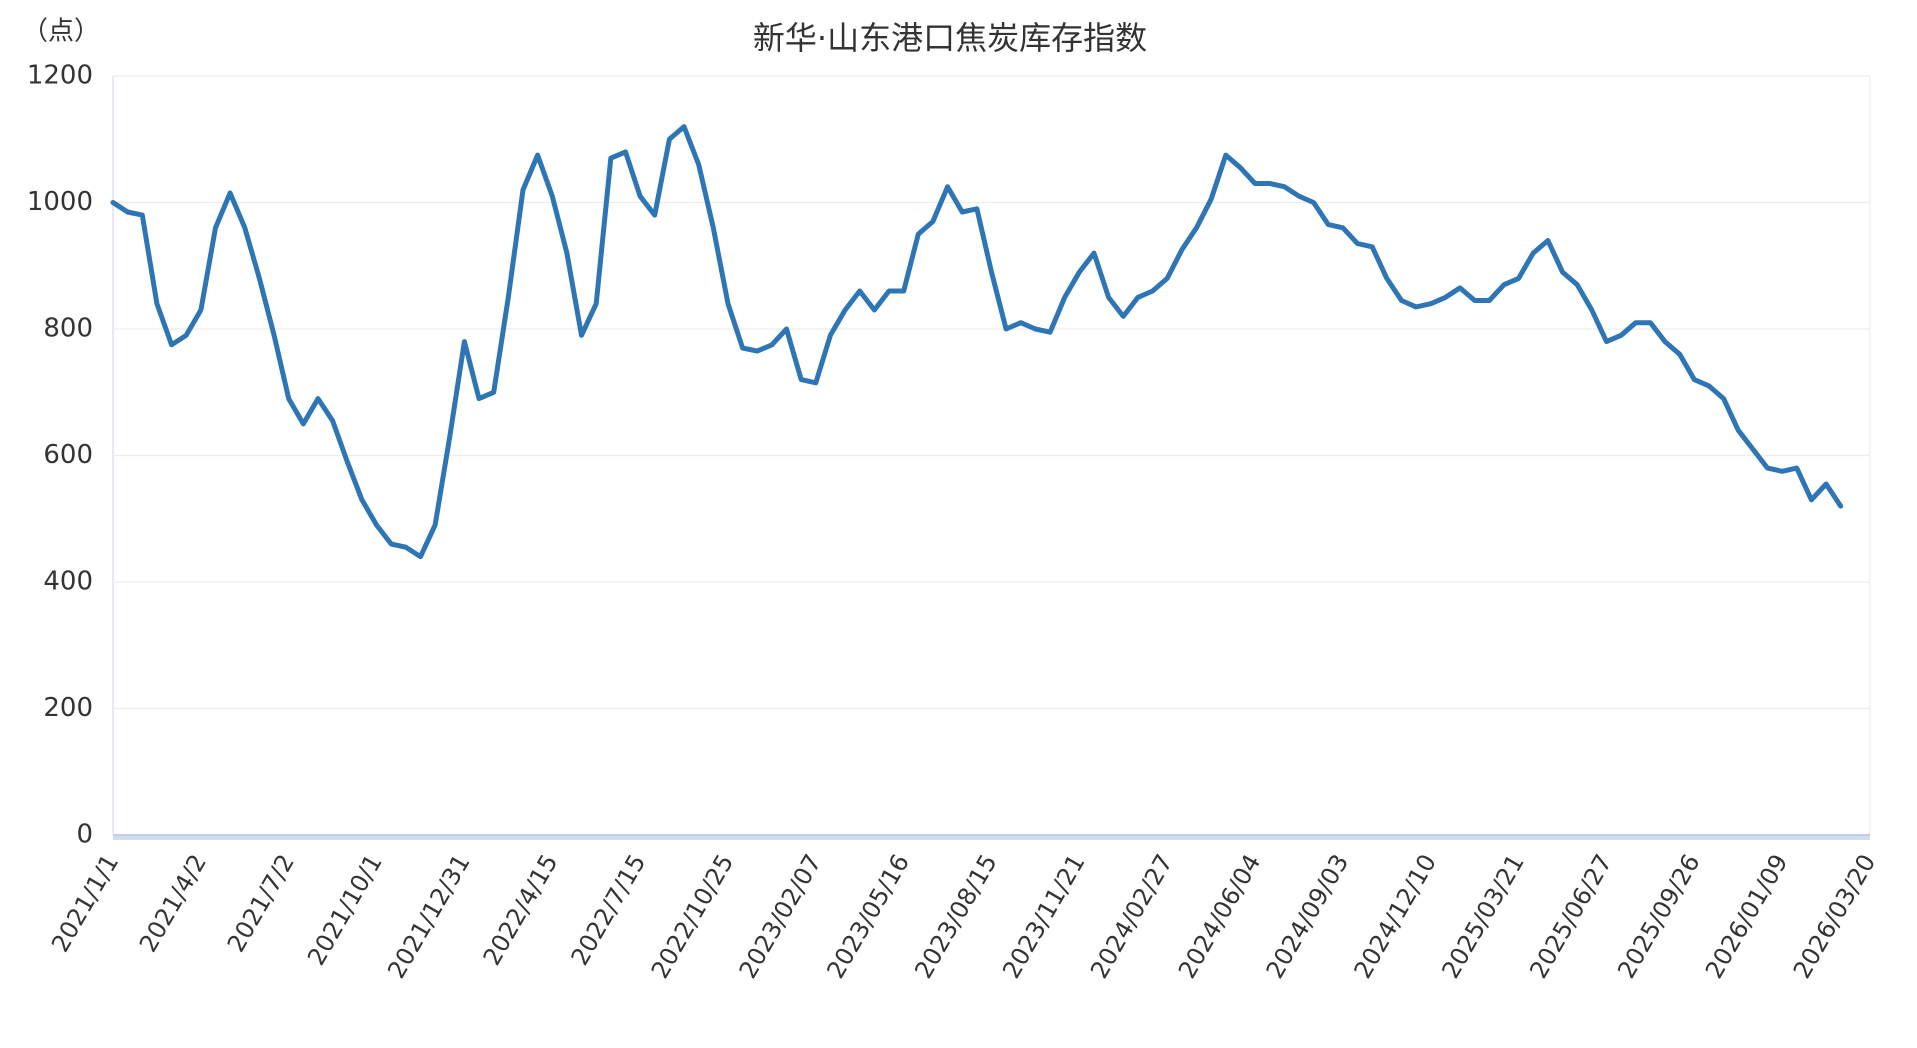 The width and height of the screenshot is (1917, 1048). Describe the element at coordinates (84, 835) in the screenshot. I see `y-tick-label: 0` at that location.